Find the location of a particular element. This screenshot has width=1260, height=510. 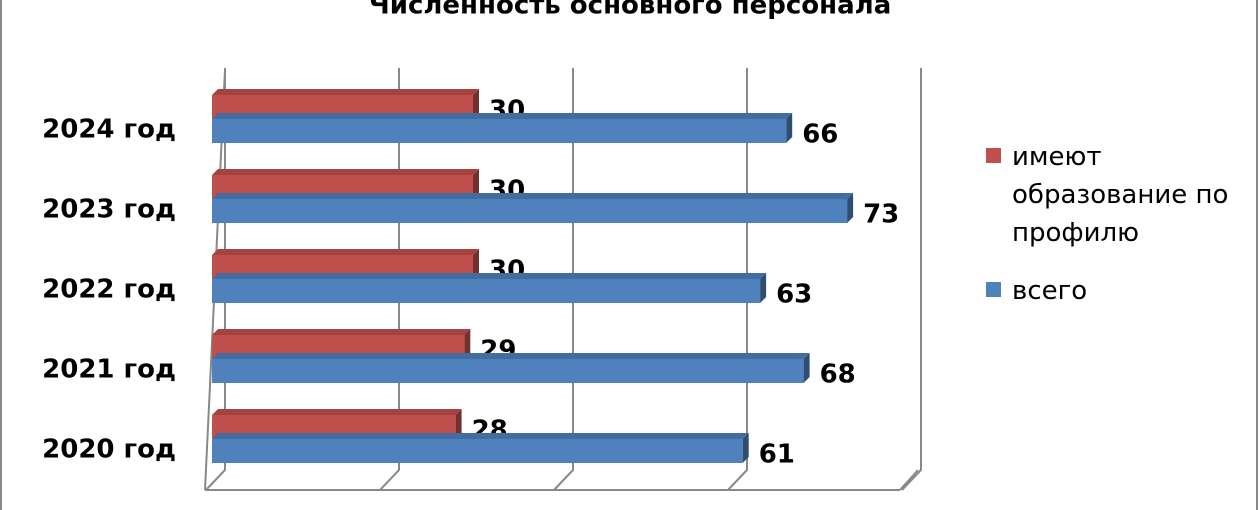

value-label: 61 is located at coordinates (777, 455).